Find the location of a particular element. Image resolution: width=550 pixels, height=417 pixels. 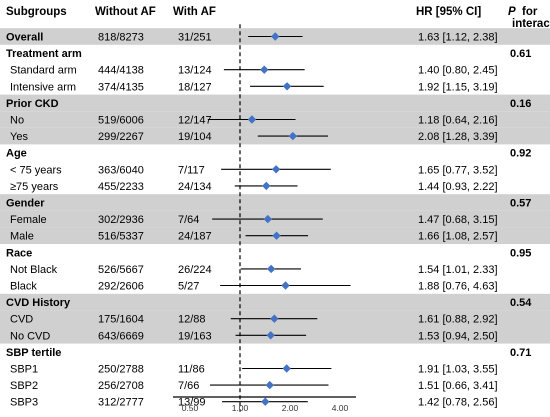

row-label: SBP1 is located at coordinates (24, 370).